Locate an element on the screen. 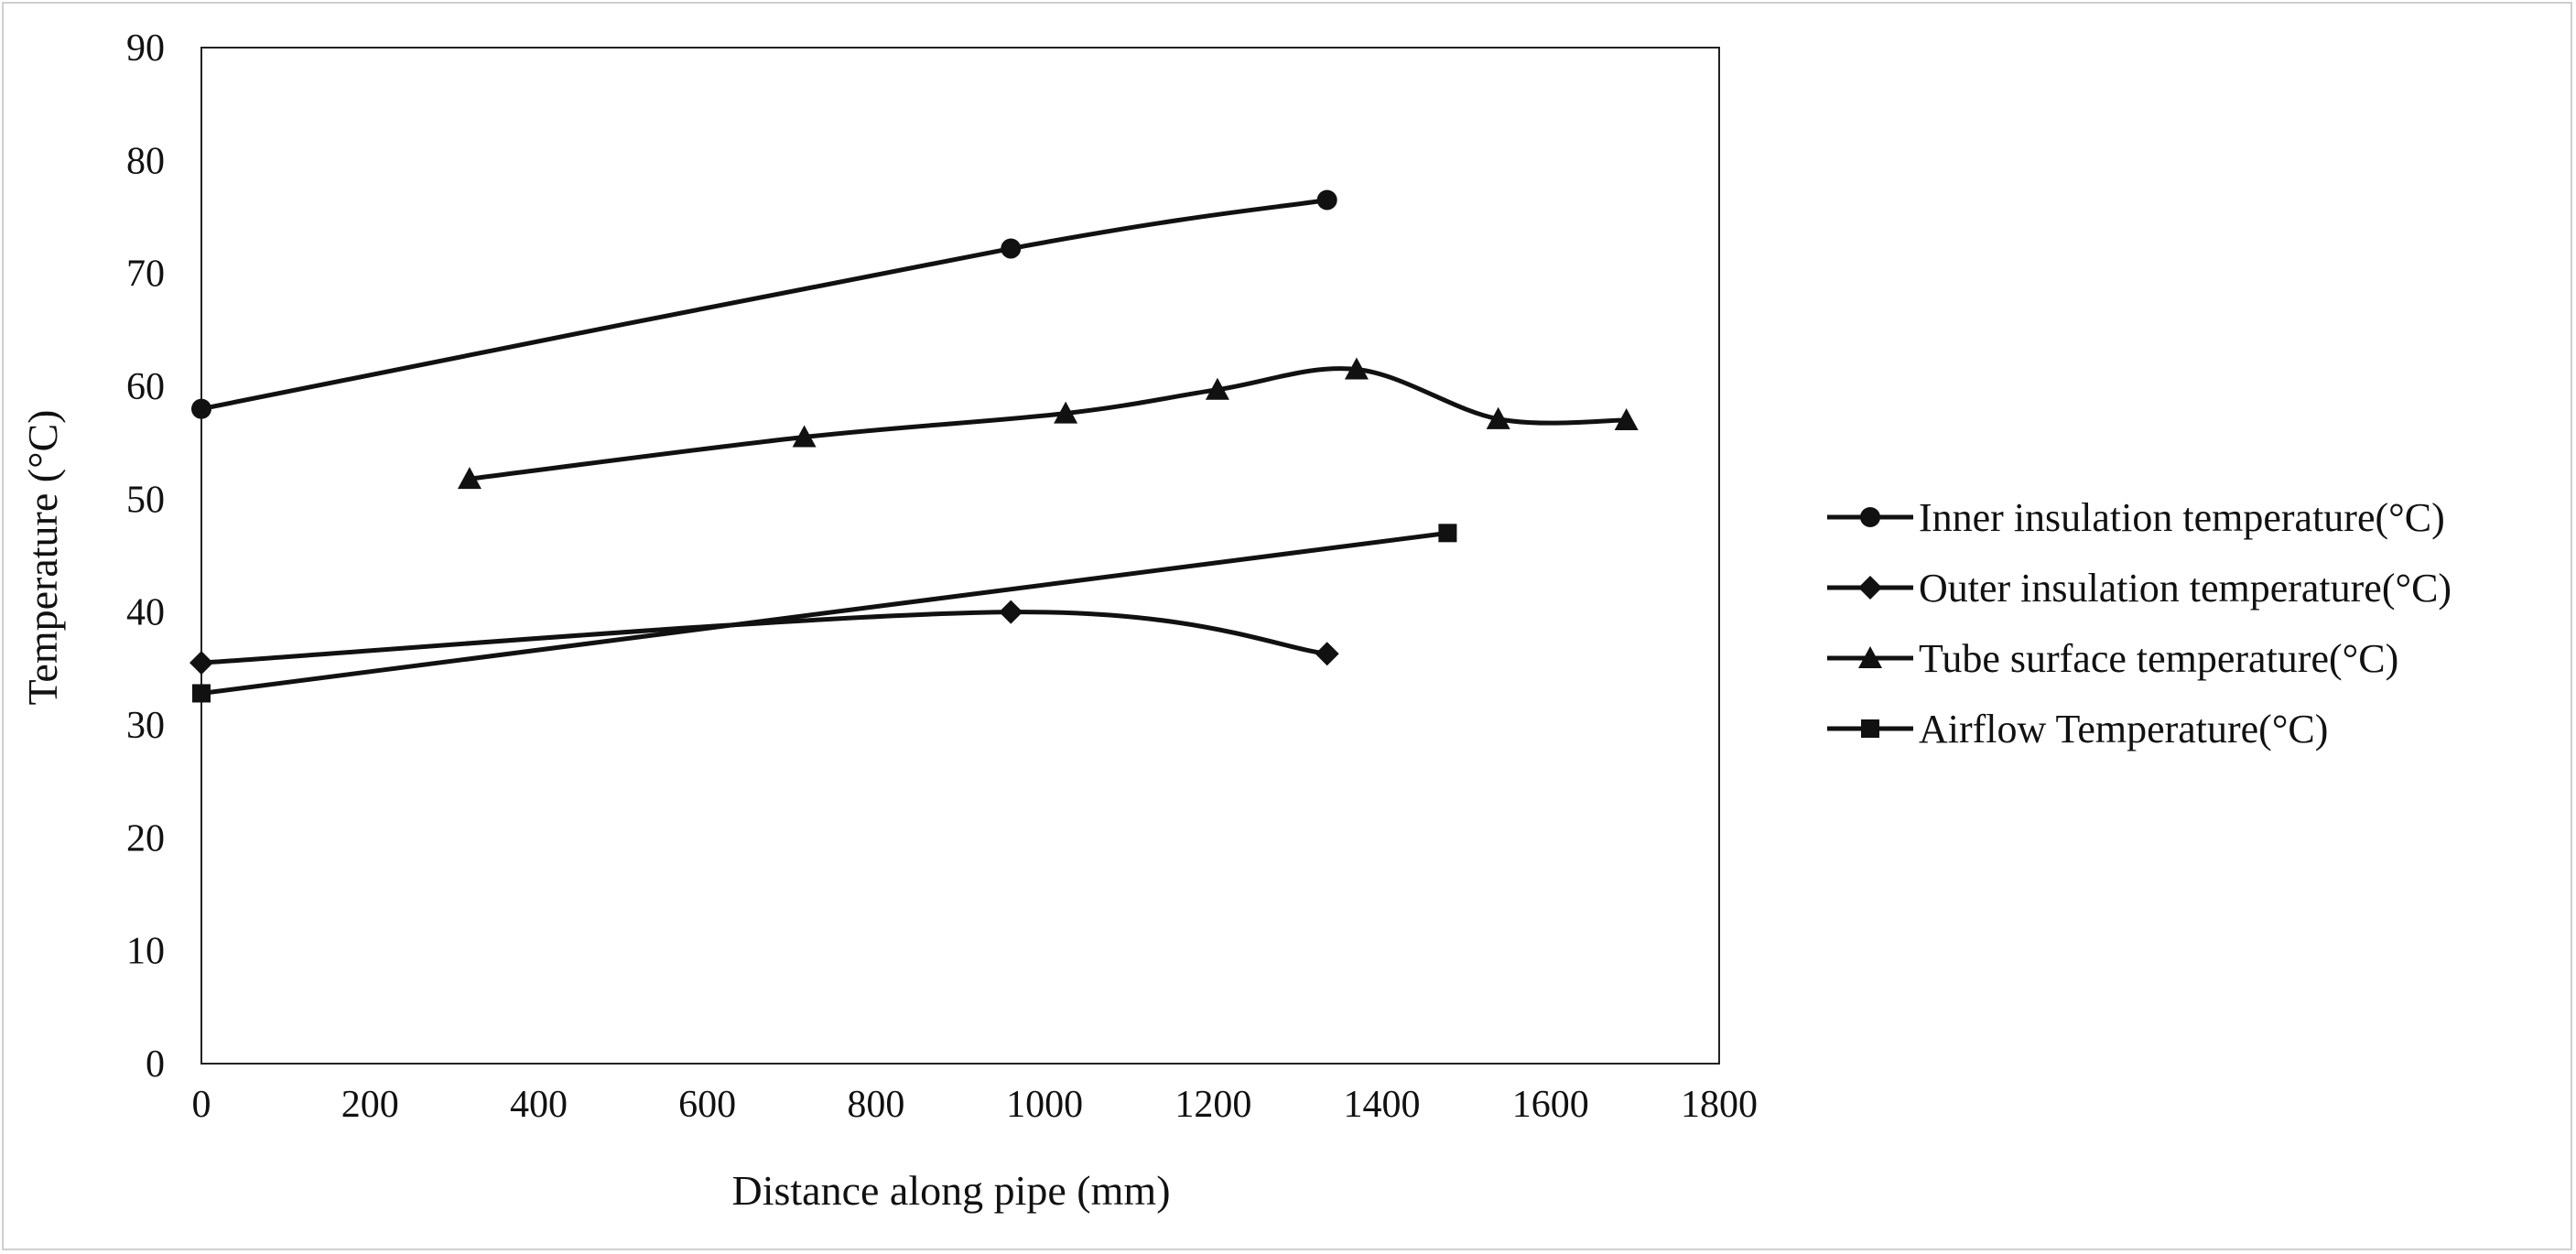 The width and height of the screenshot is (2576, 1254). legend-label: Inner insulation temperature(°C) is located at coordinates (2182, 517).